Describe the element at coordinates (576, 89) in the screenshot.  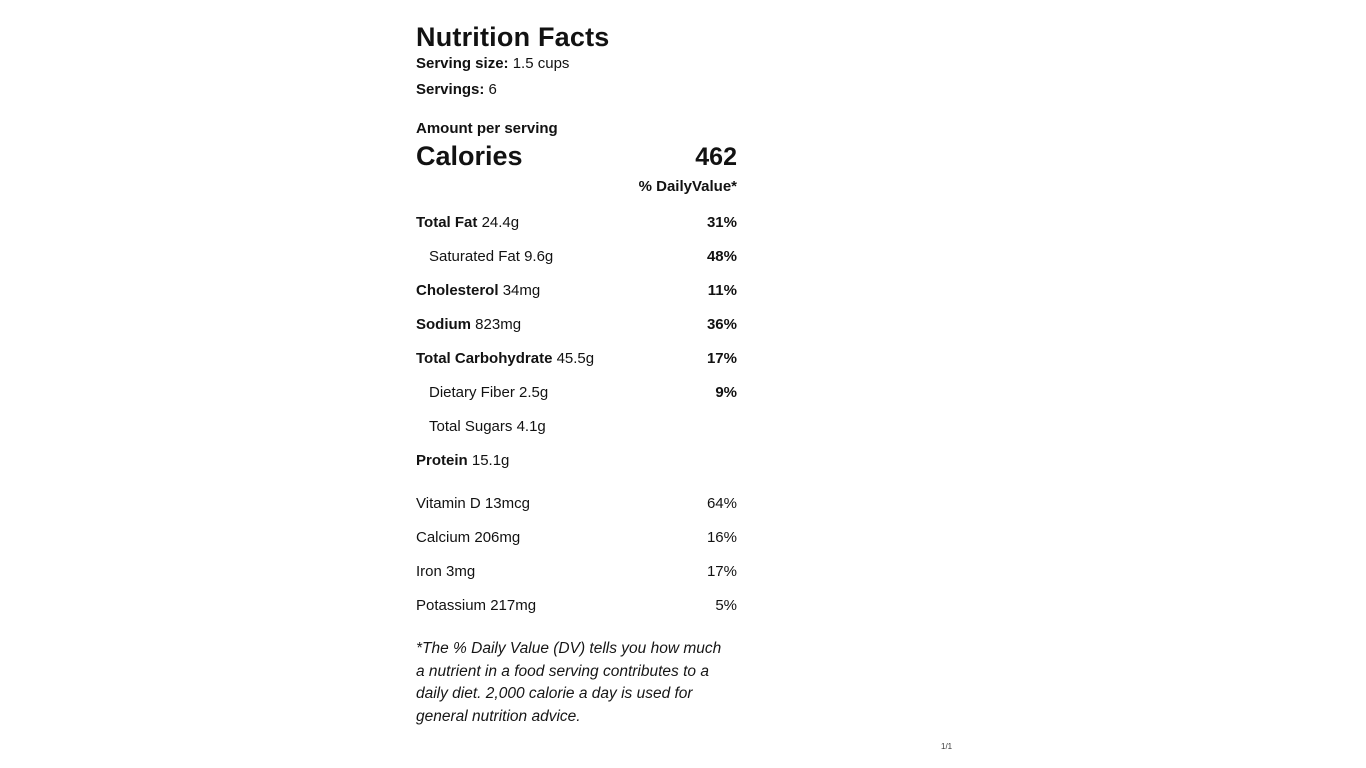
I see `servings-line: Servings: 6` at that location.